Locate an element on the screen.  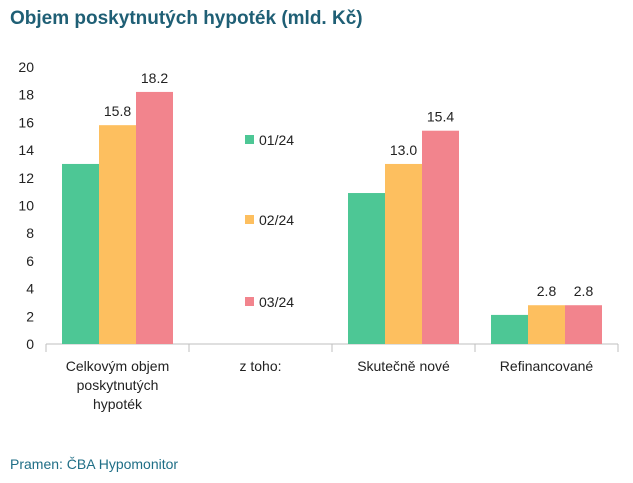
y-tick-label: 8 is located at coordinates (30, 233).